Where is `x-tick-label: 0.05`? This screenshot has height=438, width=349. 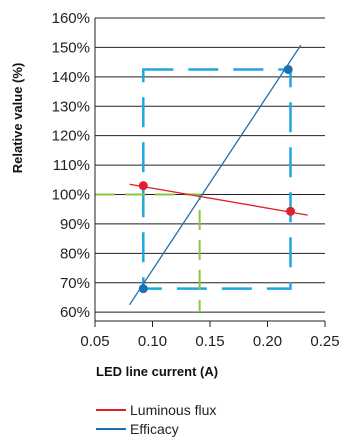
x-tick-label: 0.05 is located at coordinates (94, 341).